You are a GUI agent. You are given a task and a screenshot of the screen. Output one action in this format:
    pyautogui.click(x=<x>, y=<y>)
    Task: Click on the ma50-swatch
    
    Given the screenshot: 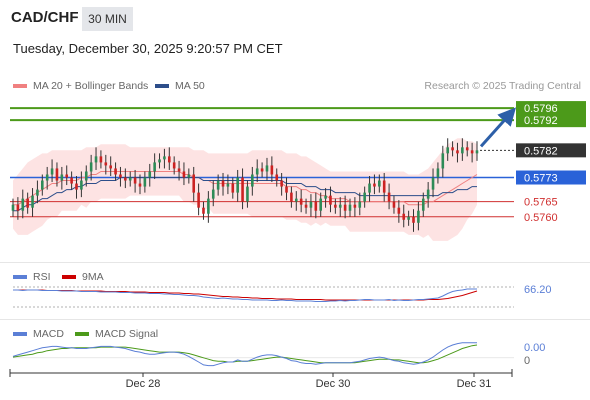 What is the action you would take?
    pyautogui.click(x=162, y=86)
    